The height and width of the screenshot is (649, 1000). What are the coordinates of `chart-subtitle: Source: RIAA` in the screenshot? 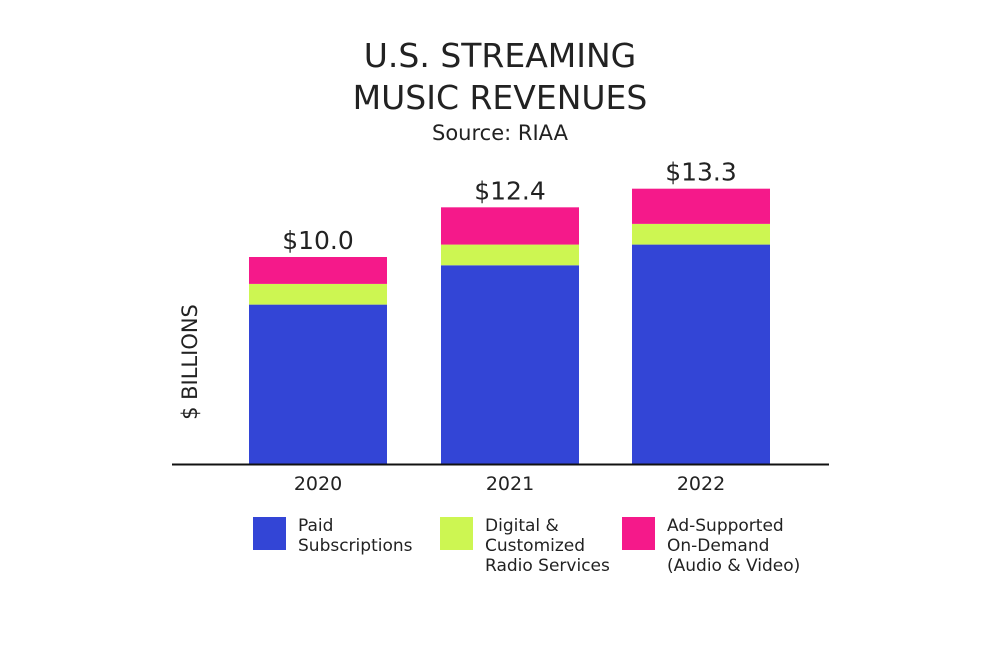 It's located at (500, 133).